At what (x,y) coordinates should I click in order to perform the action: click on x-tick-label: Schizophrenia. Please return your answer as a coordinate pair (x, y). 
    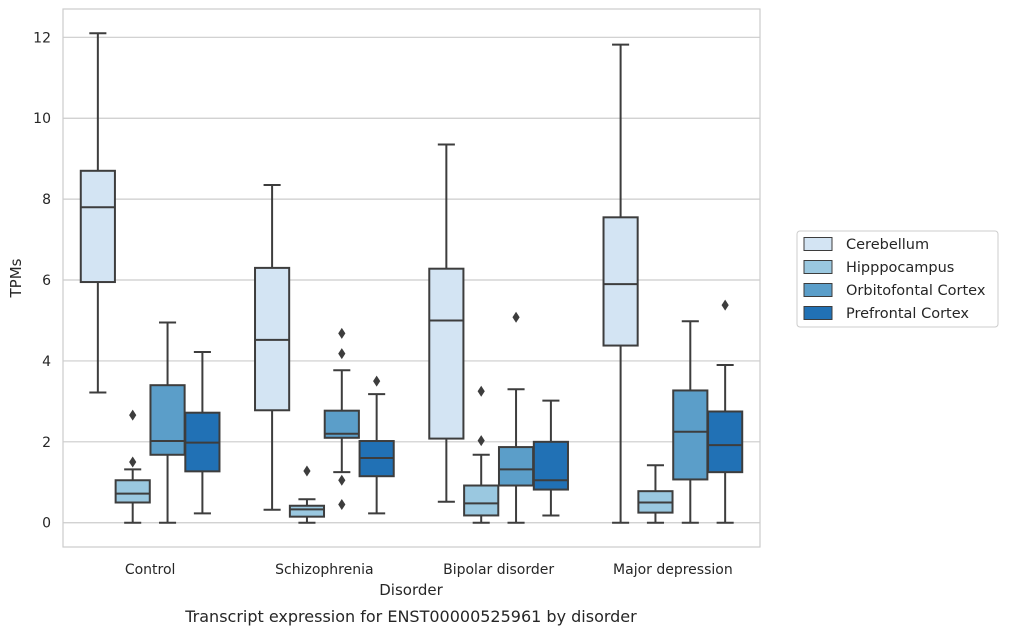
    Looking at the image, I should click on (324, 570).